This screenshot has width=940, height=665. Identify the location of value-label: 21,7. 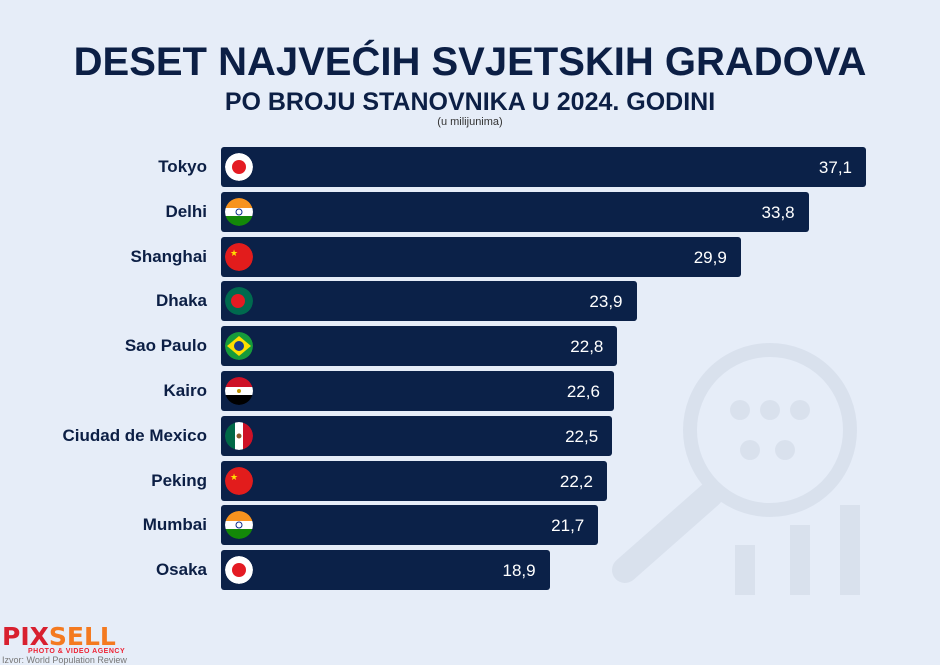
(568, 526).